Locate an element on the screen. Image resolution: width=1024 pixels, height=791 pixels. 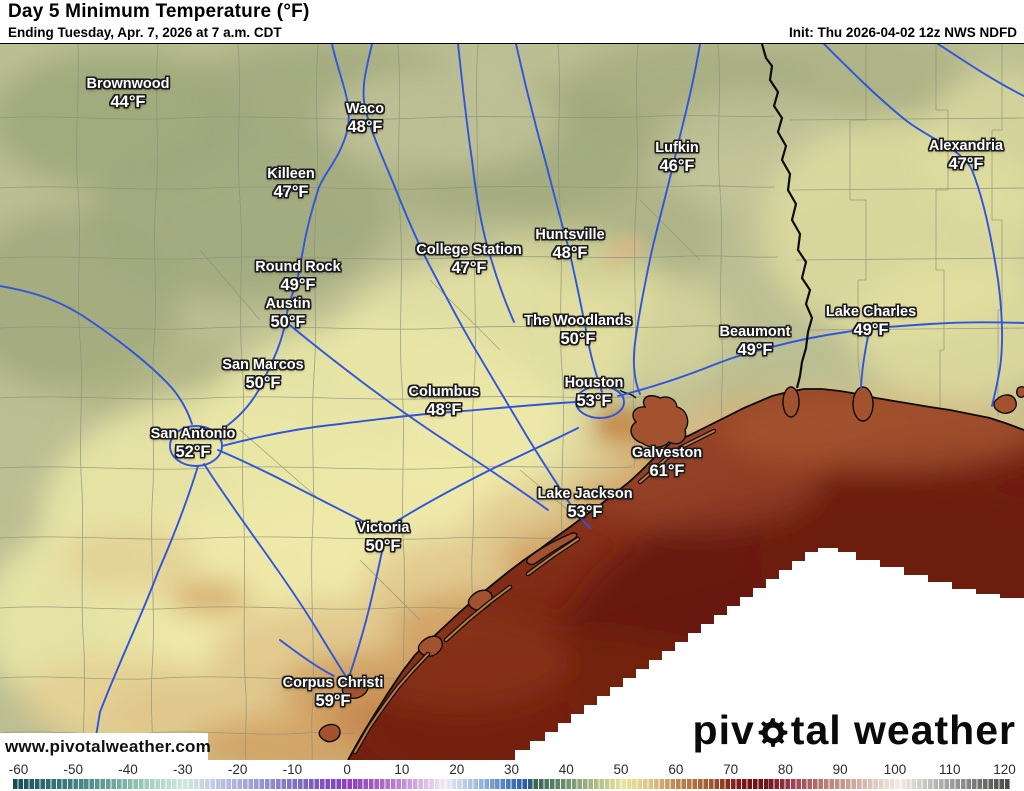
colorbar-tick-110: 110 is located at coordinates (949, 769).